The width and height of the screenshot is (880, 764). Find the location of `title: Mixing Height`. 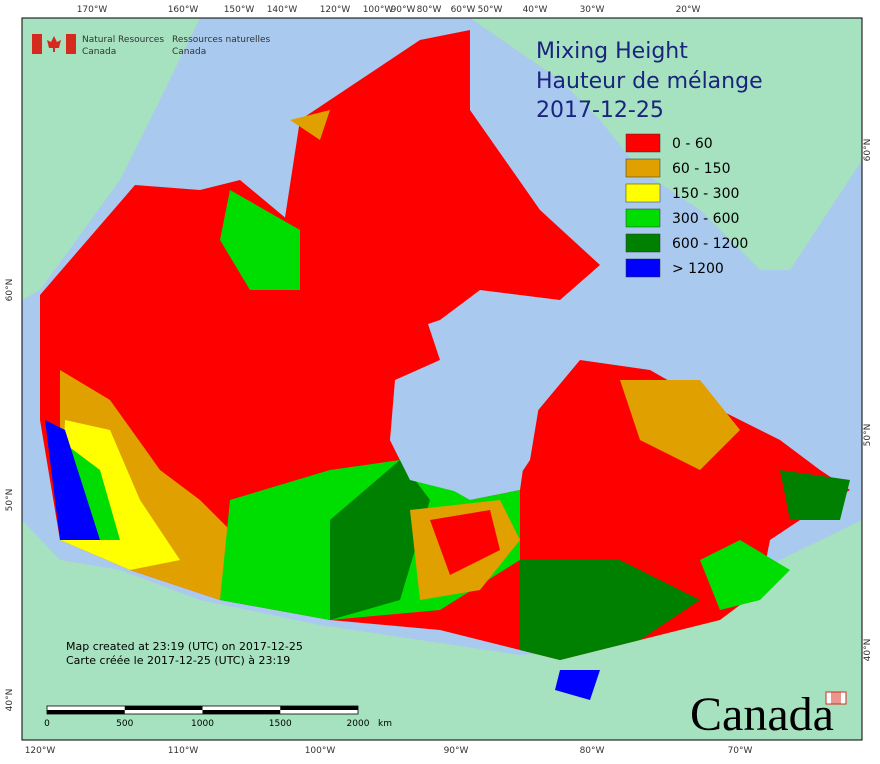

title: Mixing Height is located at coordinates (612, 51).